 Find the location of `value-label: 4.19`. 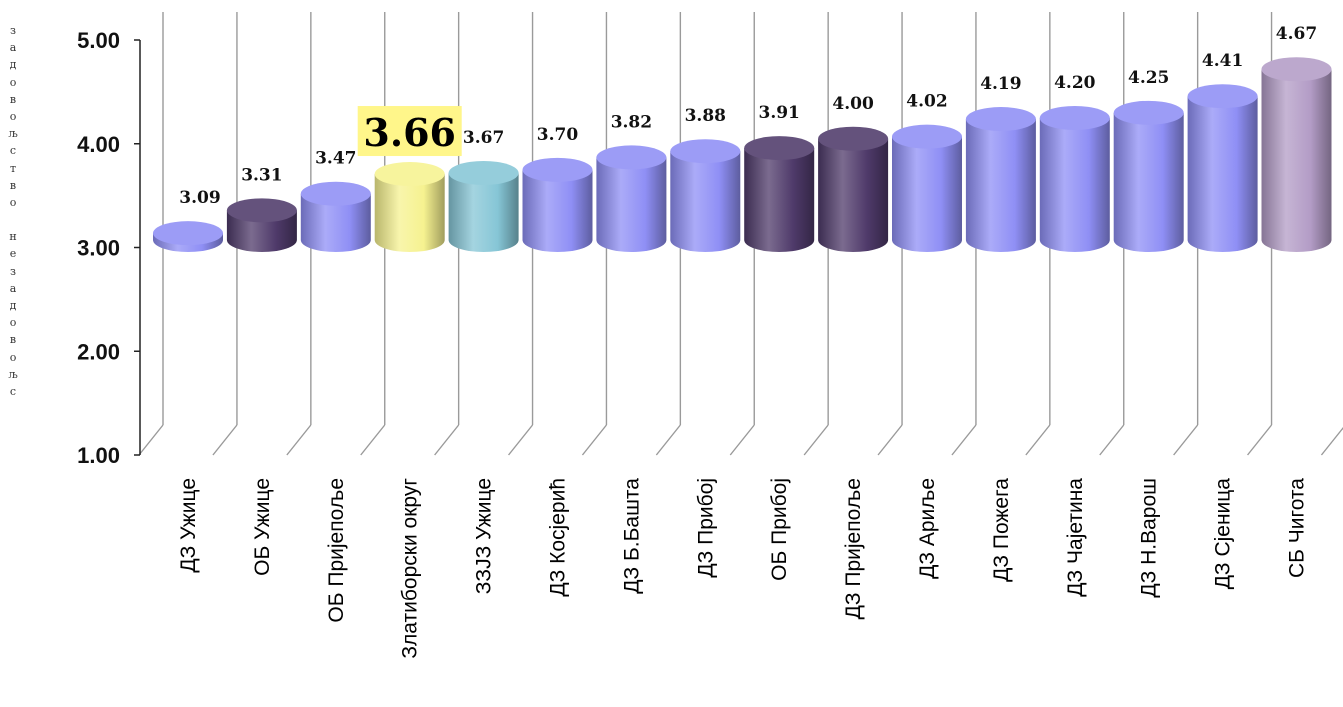

value-label: 4.19 is located at coordinates (1000, 84).